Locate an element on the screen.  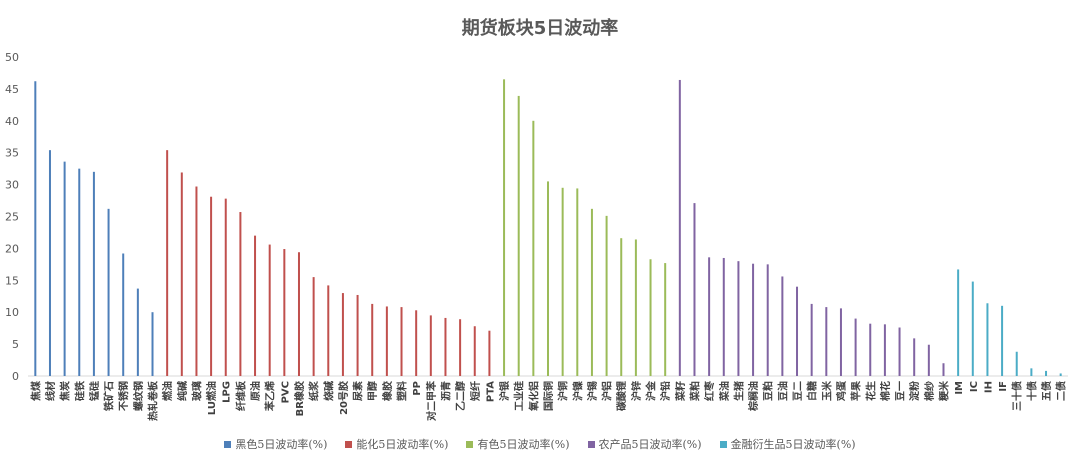
x-tick-label: BR橡胶 is located at coordinates (299, 398).